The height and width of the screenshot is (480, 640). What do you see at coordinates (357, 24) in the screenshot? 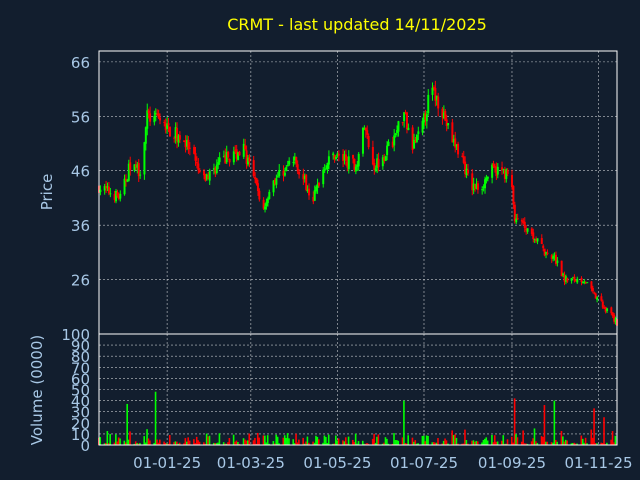
I see `chart-title: CRMT - last updated 14/11/2025` at bounding box center [357, 24].